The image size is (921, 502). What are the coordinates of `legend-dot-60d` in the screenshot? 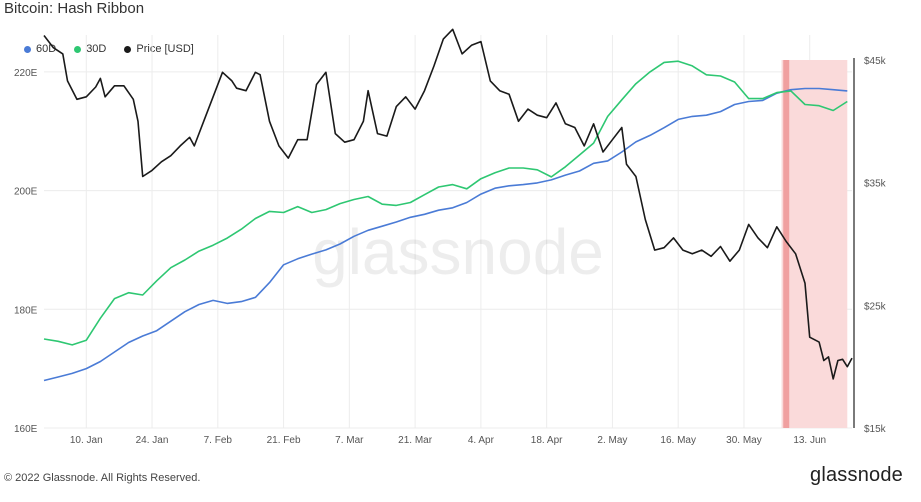 It's located at (27, 49).